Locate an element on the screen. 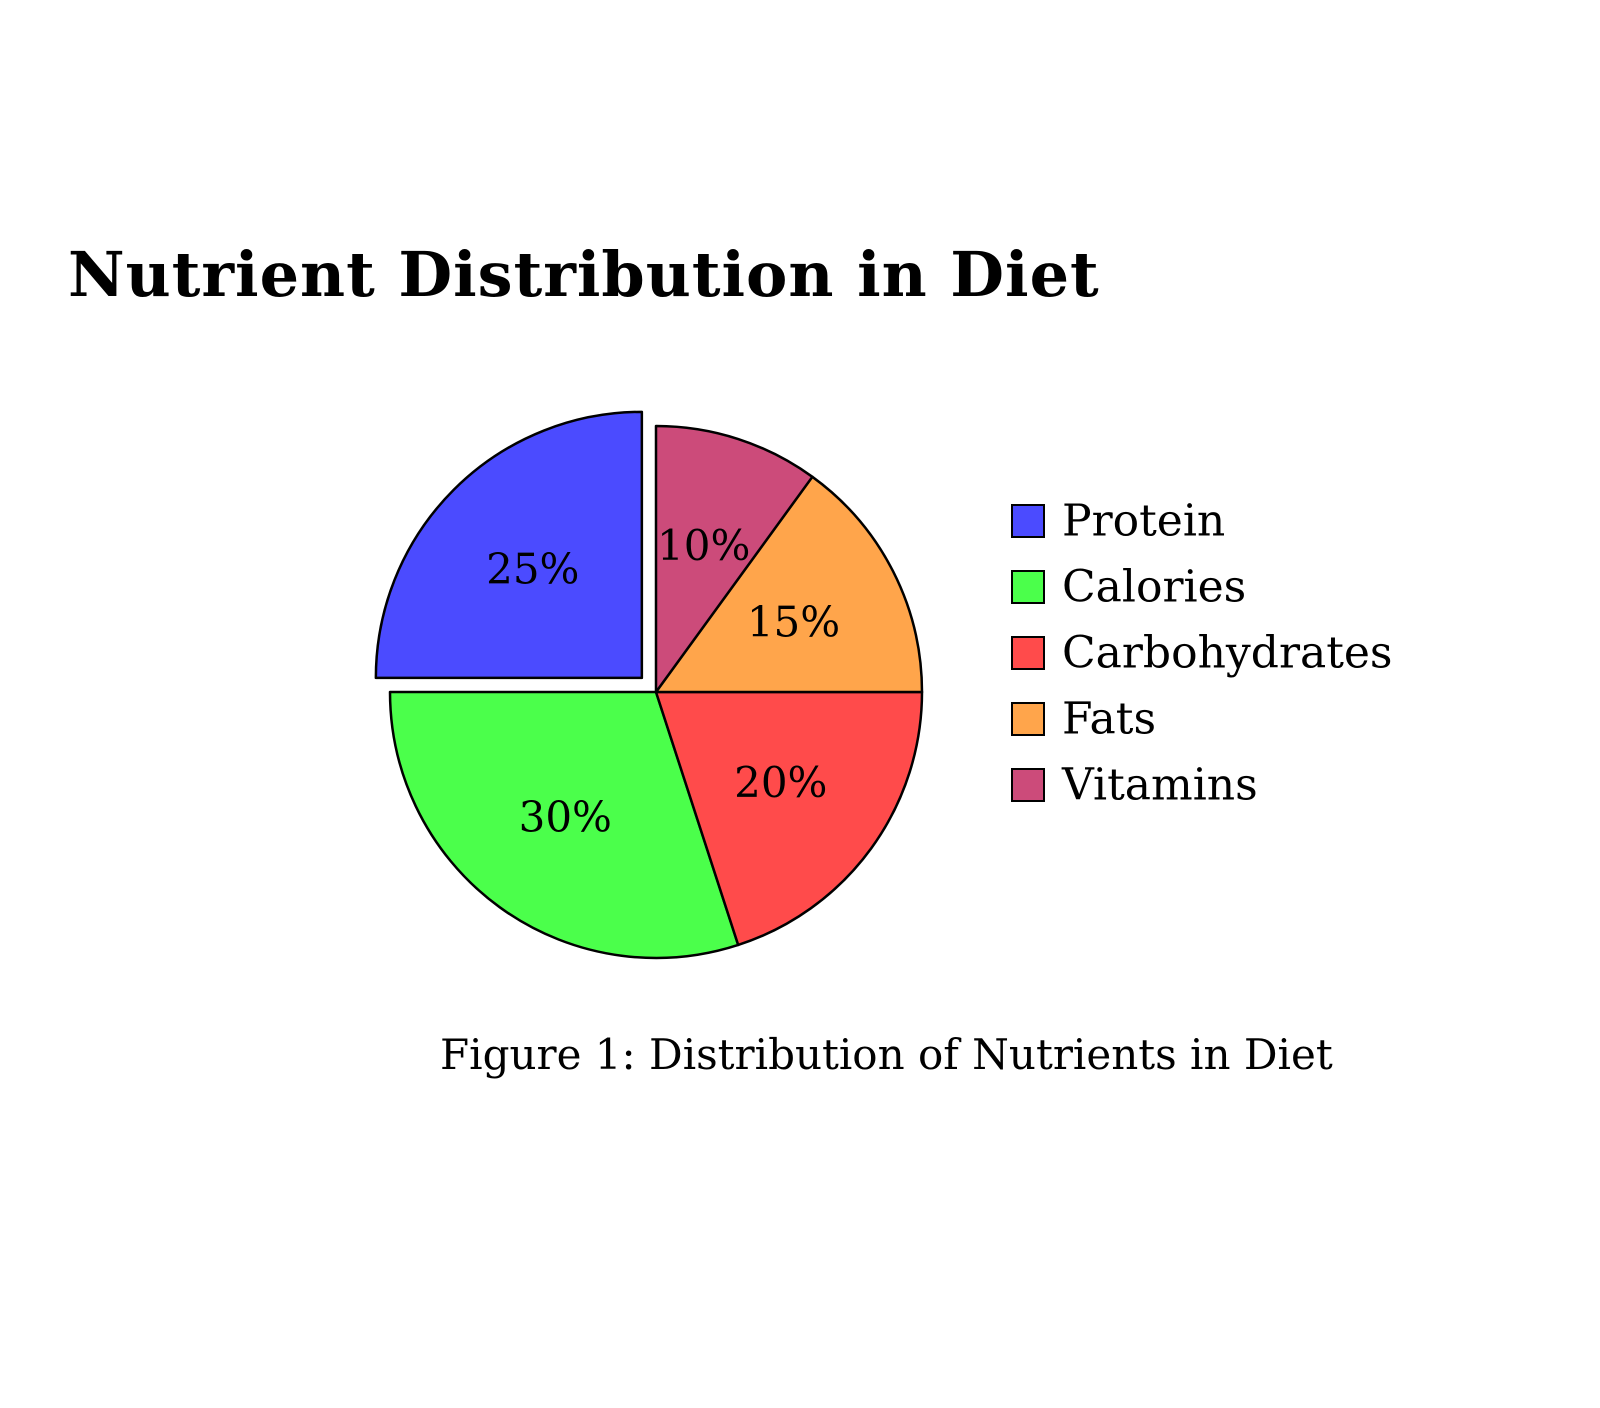  chart-title: Nutrient Distribution in Diet is located at coordinates (584, 274).